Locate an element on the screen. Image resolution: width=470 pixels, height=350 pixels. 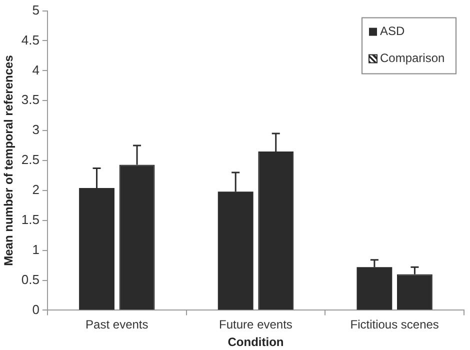
y-tick-label: 2.5 is located at coordinates (30, 160).